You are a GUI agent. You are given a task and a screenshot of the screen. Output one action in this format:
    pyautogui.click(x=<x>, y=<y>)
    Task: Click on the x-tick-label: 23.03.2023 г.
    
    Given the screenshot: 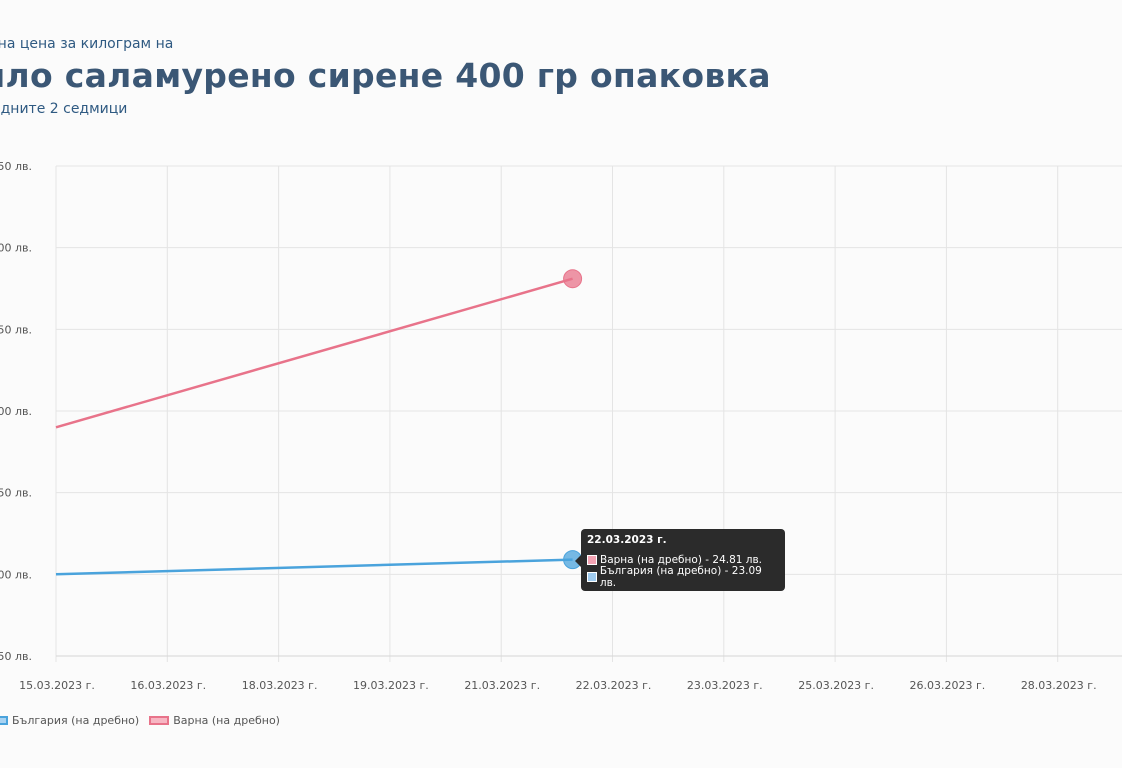 What is the action you would take?
    pyautogui.click(x=725, y=685)
    